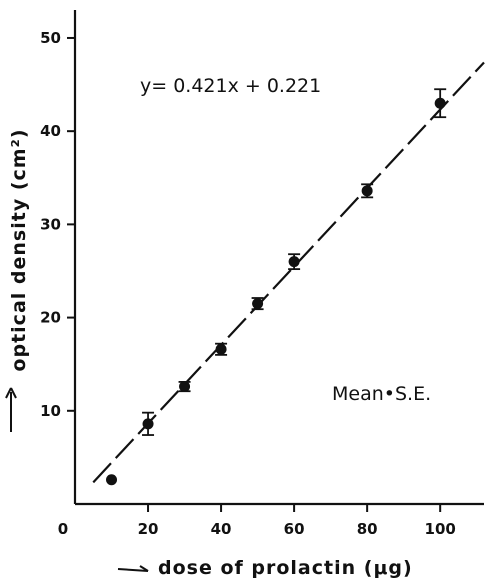  I want to click on fit-equation: y= 0.421x + 0.221, so click(230, 86).